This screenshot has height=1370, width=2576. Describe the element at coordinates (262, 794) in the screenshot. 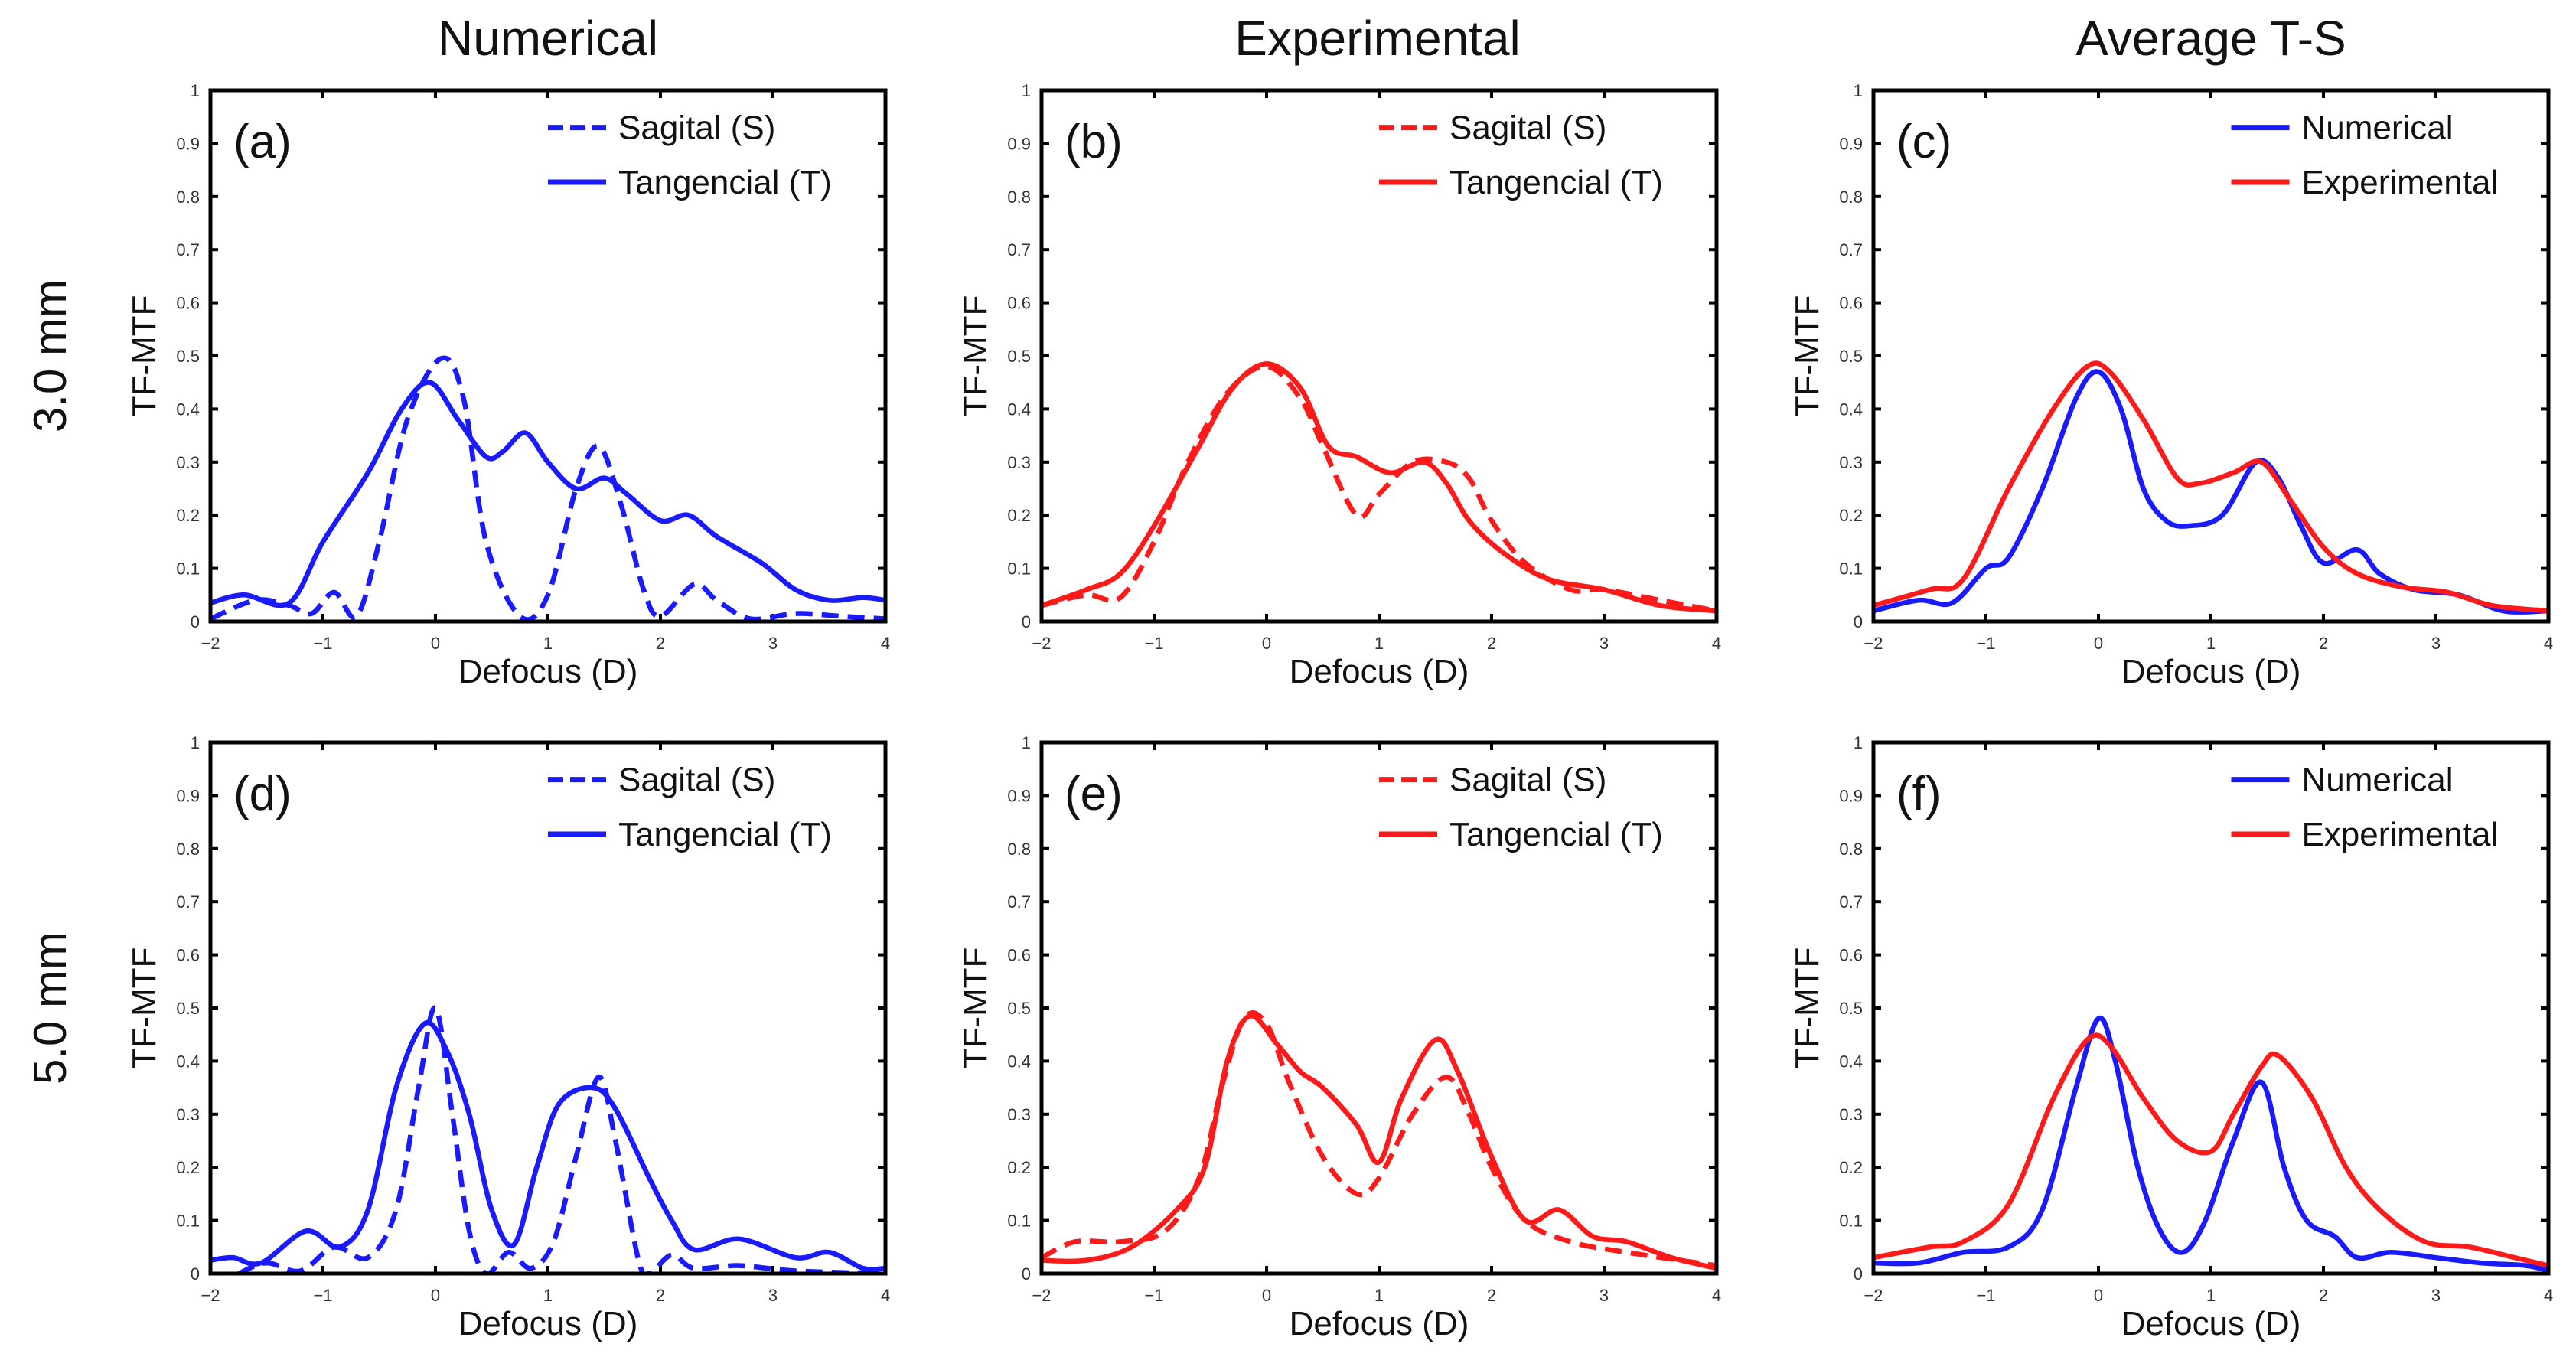

I see `panel-label: (d)` at that location.